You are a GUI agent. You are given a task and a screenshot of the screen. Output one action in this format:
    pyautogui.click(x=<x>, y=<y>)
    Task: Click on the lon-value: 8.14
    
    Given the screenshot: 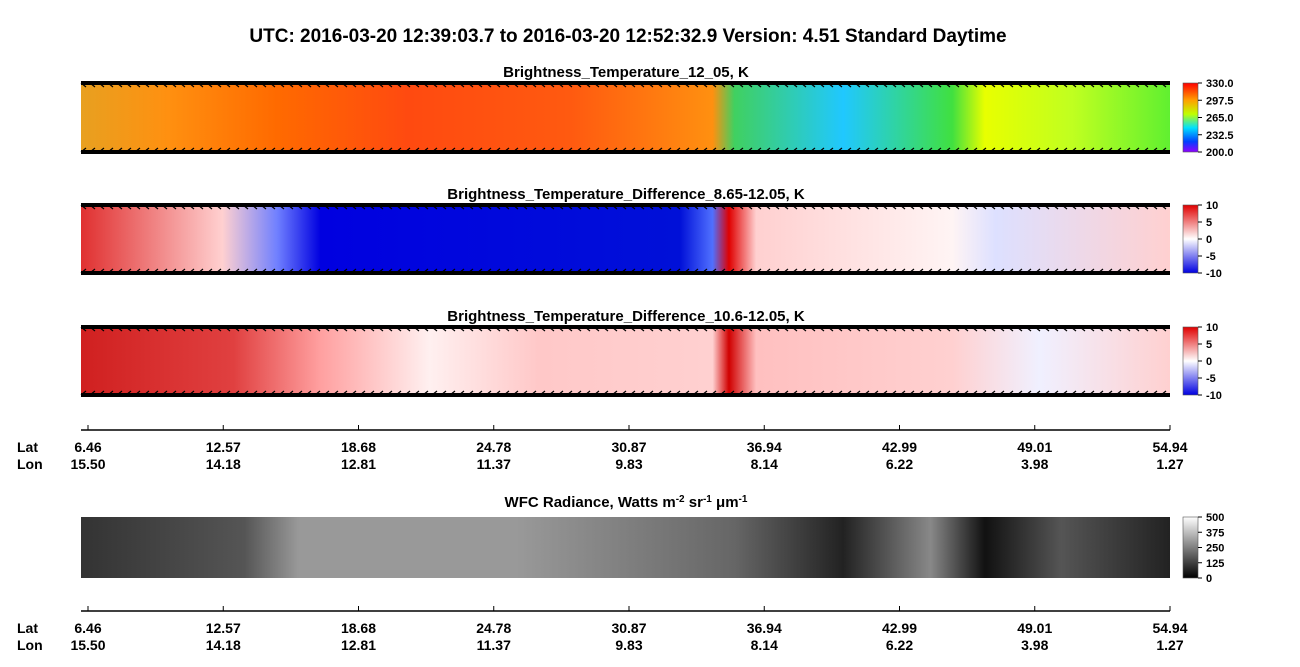 What is the action you would take?
    pyautogui.click(x=764, y=464)
    